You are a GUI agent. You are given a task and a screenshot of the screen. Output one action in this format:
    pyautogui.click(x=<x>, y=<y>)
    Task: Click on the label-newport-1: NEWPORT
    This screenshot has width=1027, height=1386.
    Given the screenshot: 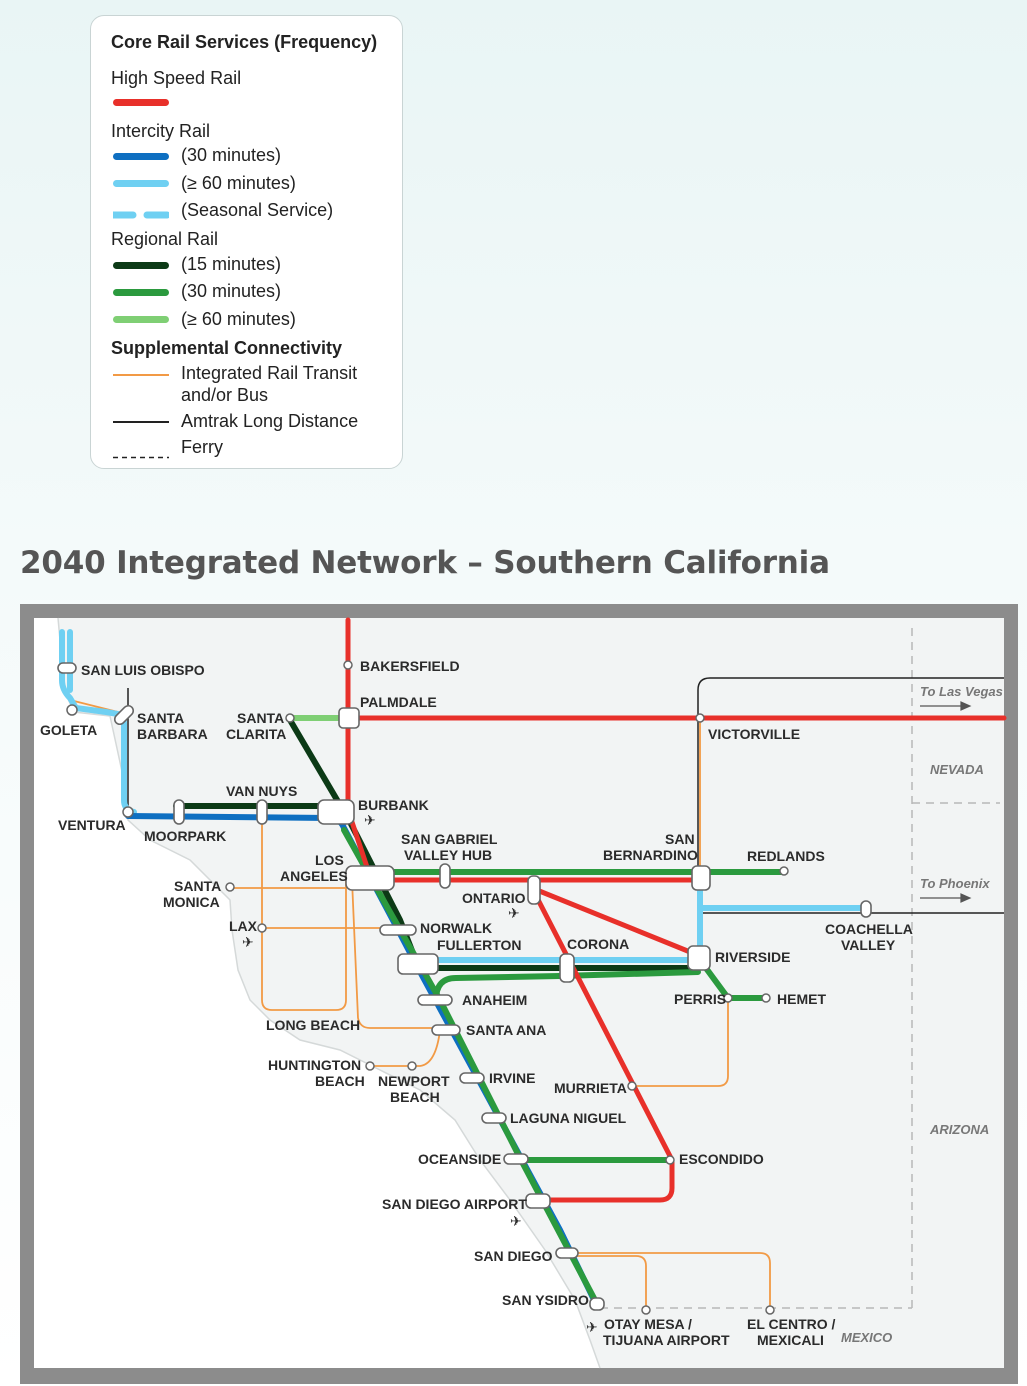 What is the action you would take?
    pyautogui.click(x=414, y=1081)
    